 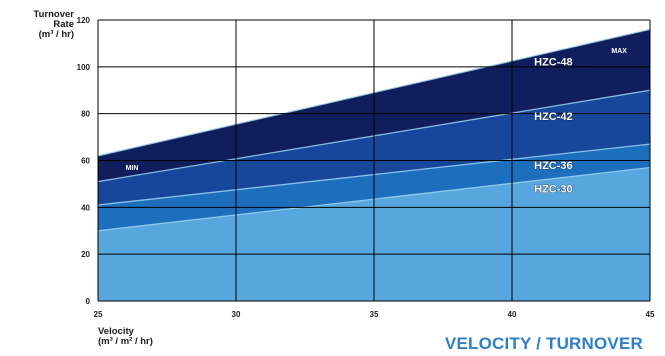 I want to click on x-axis-label-line2: (m³ / m² / hr), so click(x=125, y=341).